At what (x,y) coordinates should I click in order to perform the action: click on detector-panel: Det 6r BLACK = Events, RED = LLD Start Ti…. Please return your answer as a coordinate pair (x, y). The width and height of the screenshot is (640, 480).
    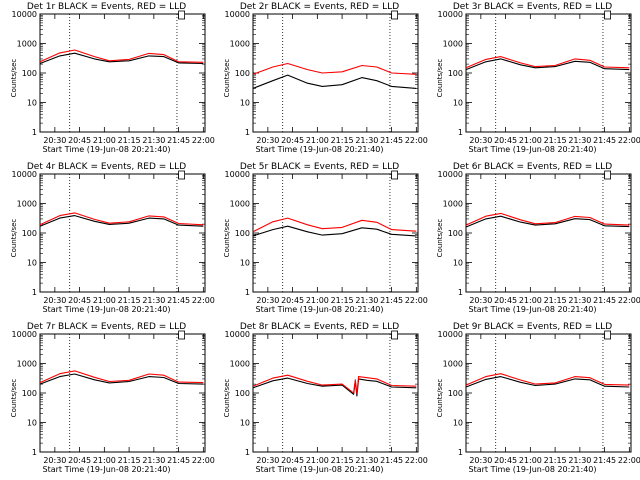
    Looking at the image, I should click on (533, 240).